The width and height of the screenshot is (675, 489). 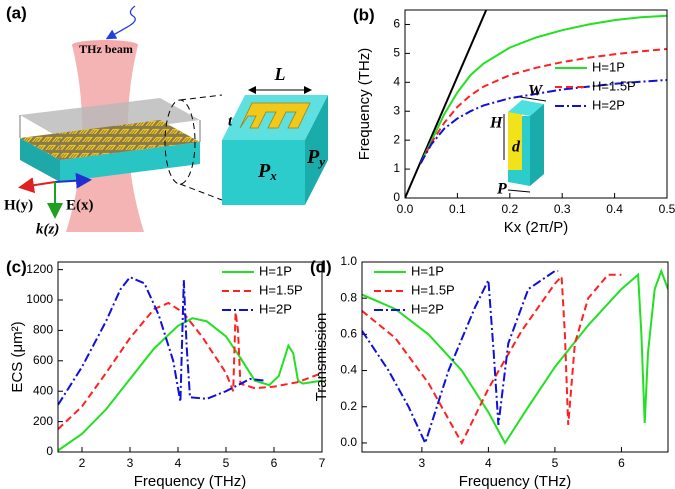 I want to click on inset-metal, so click(x=515, y=141).